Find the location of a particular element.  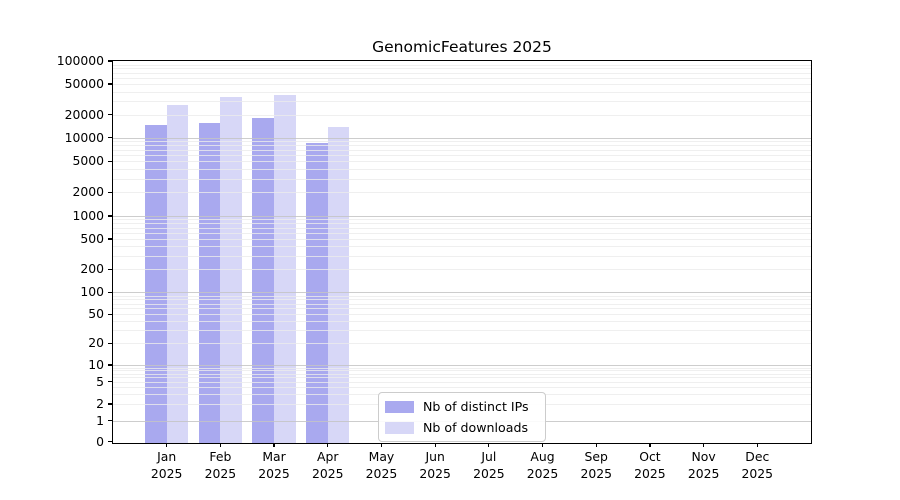

x-tick-label-line: Mar is located at coordinates (274, 456).